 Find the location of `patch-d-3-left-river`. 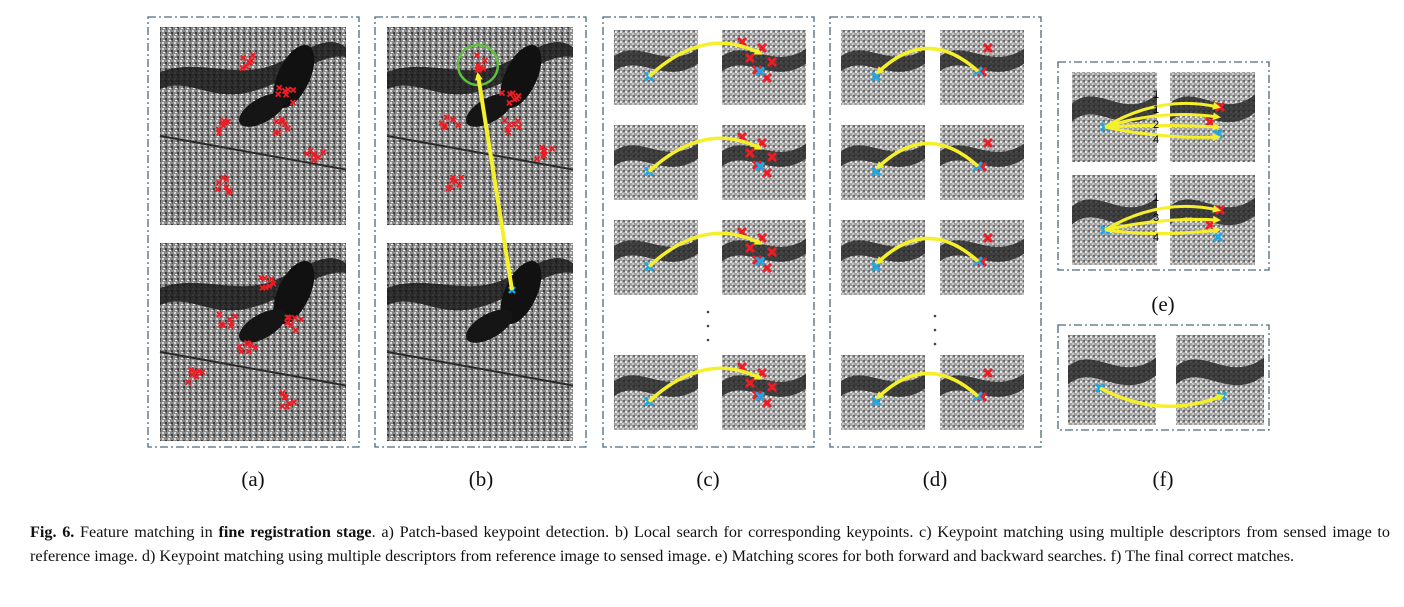

patch-d-3-left-river is located at coordinates (883, 385).